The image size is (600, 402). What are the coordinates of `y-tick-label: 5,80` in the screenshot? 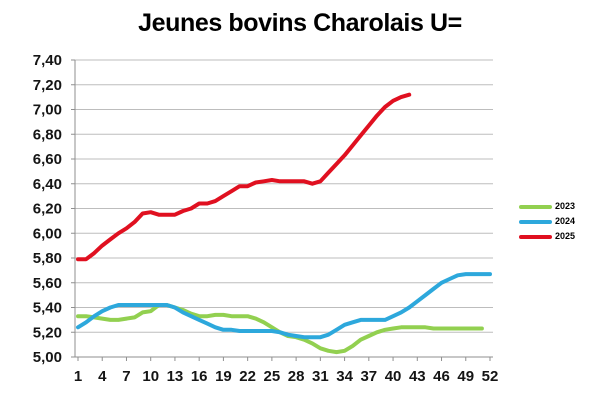 It's located at (47, 258).